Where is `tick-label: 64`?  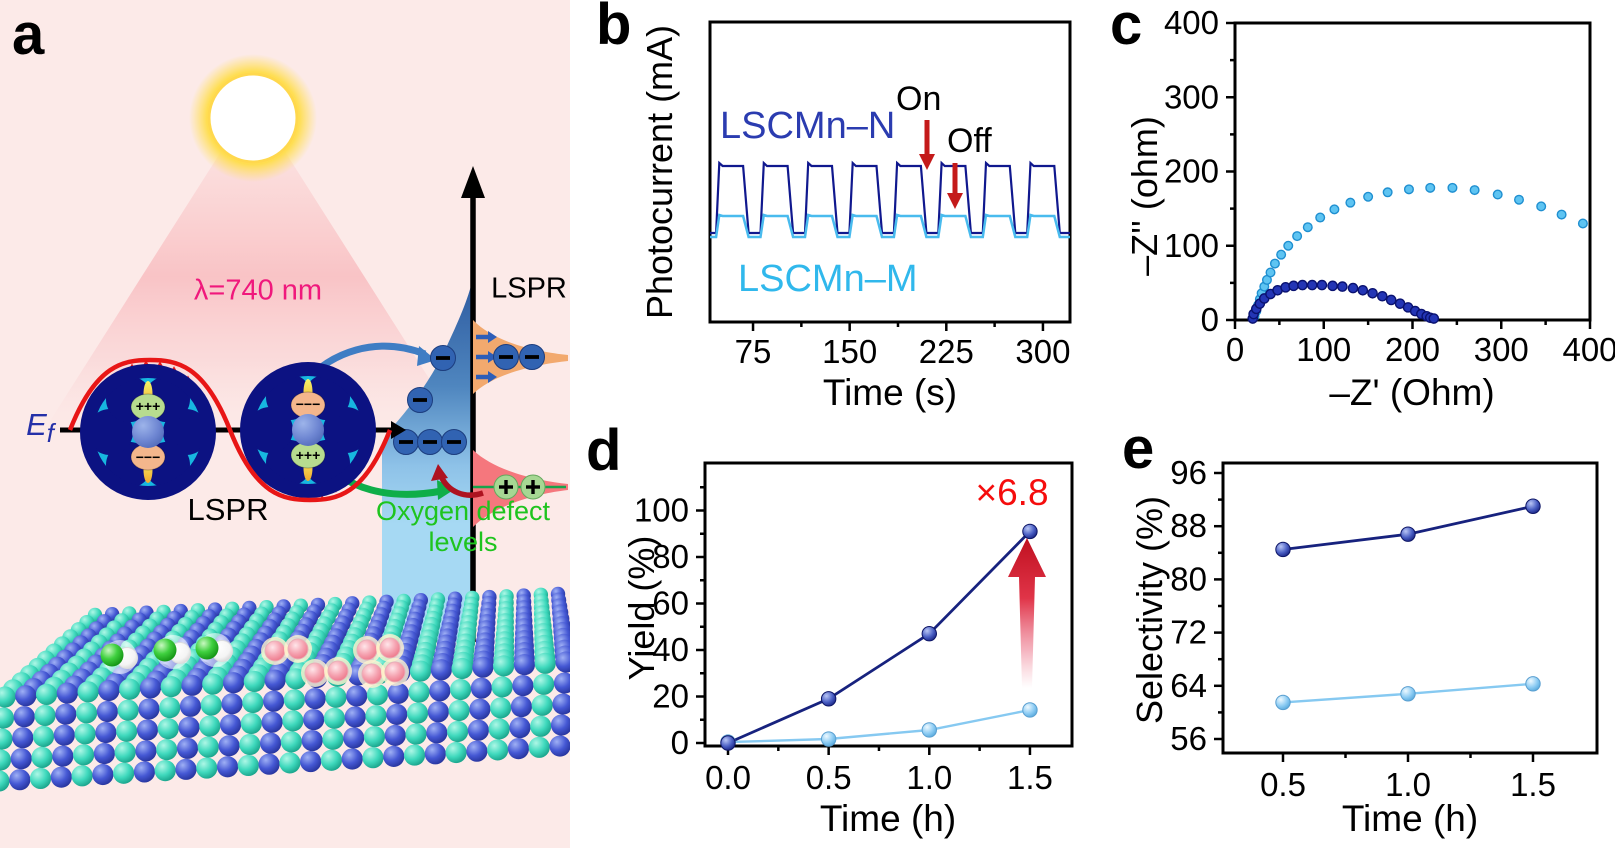
tick-label: 64 is located at coordinates (1188, 685).